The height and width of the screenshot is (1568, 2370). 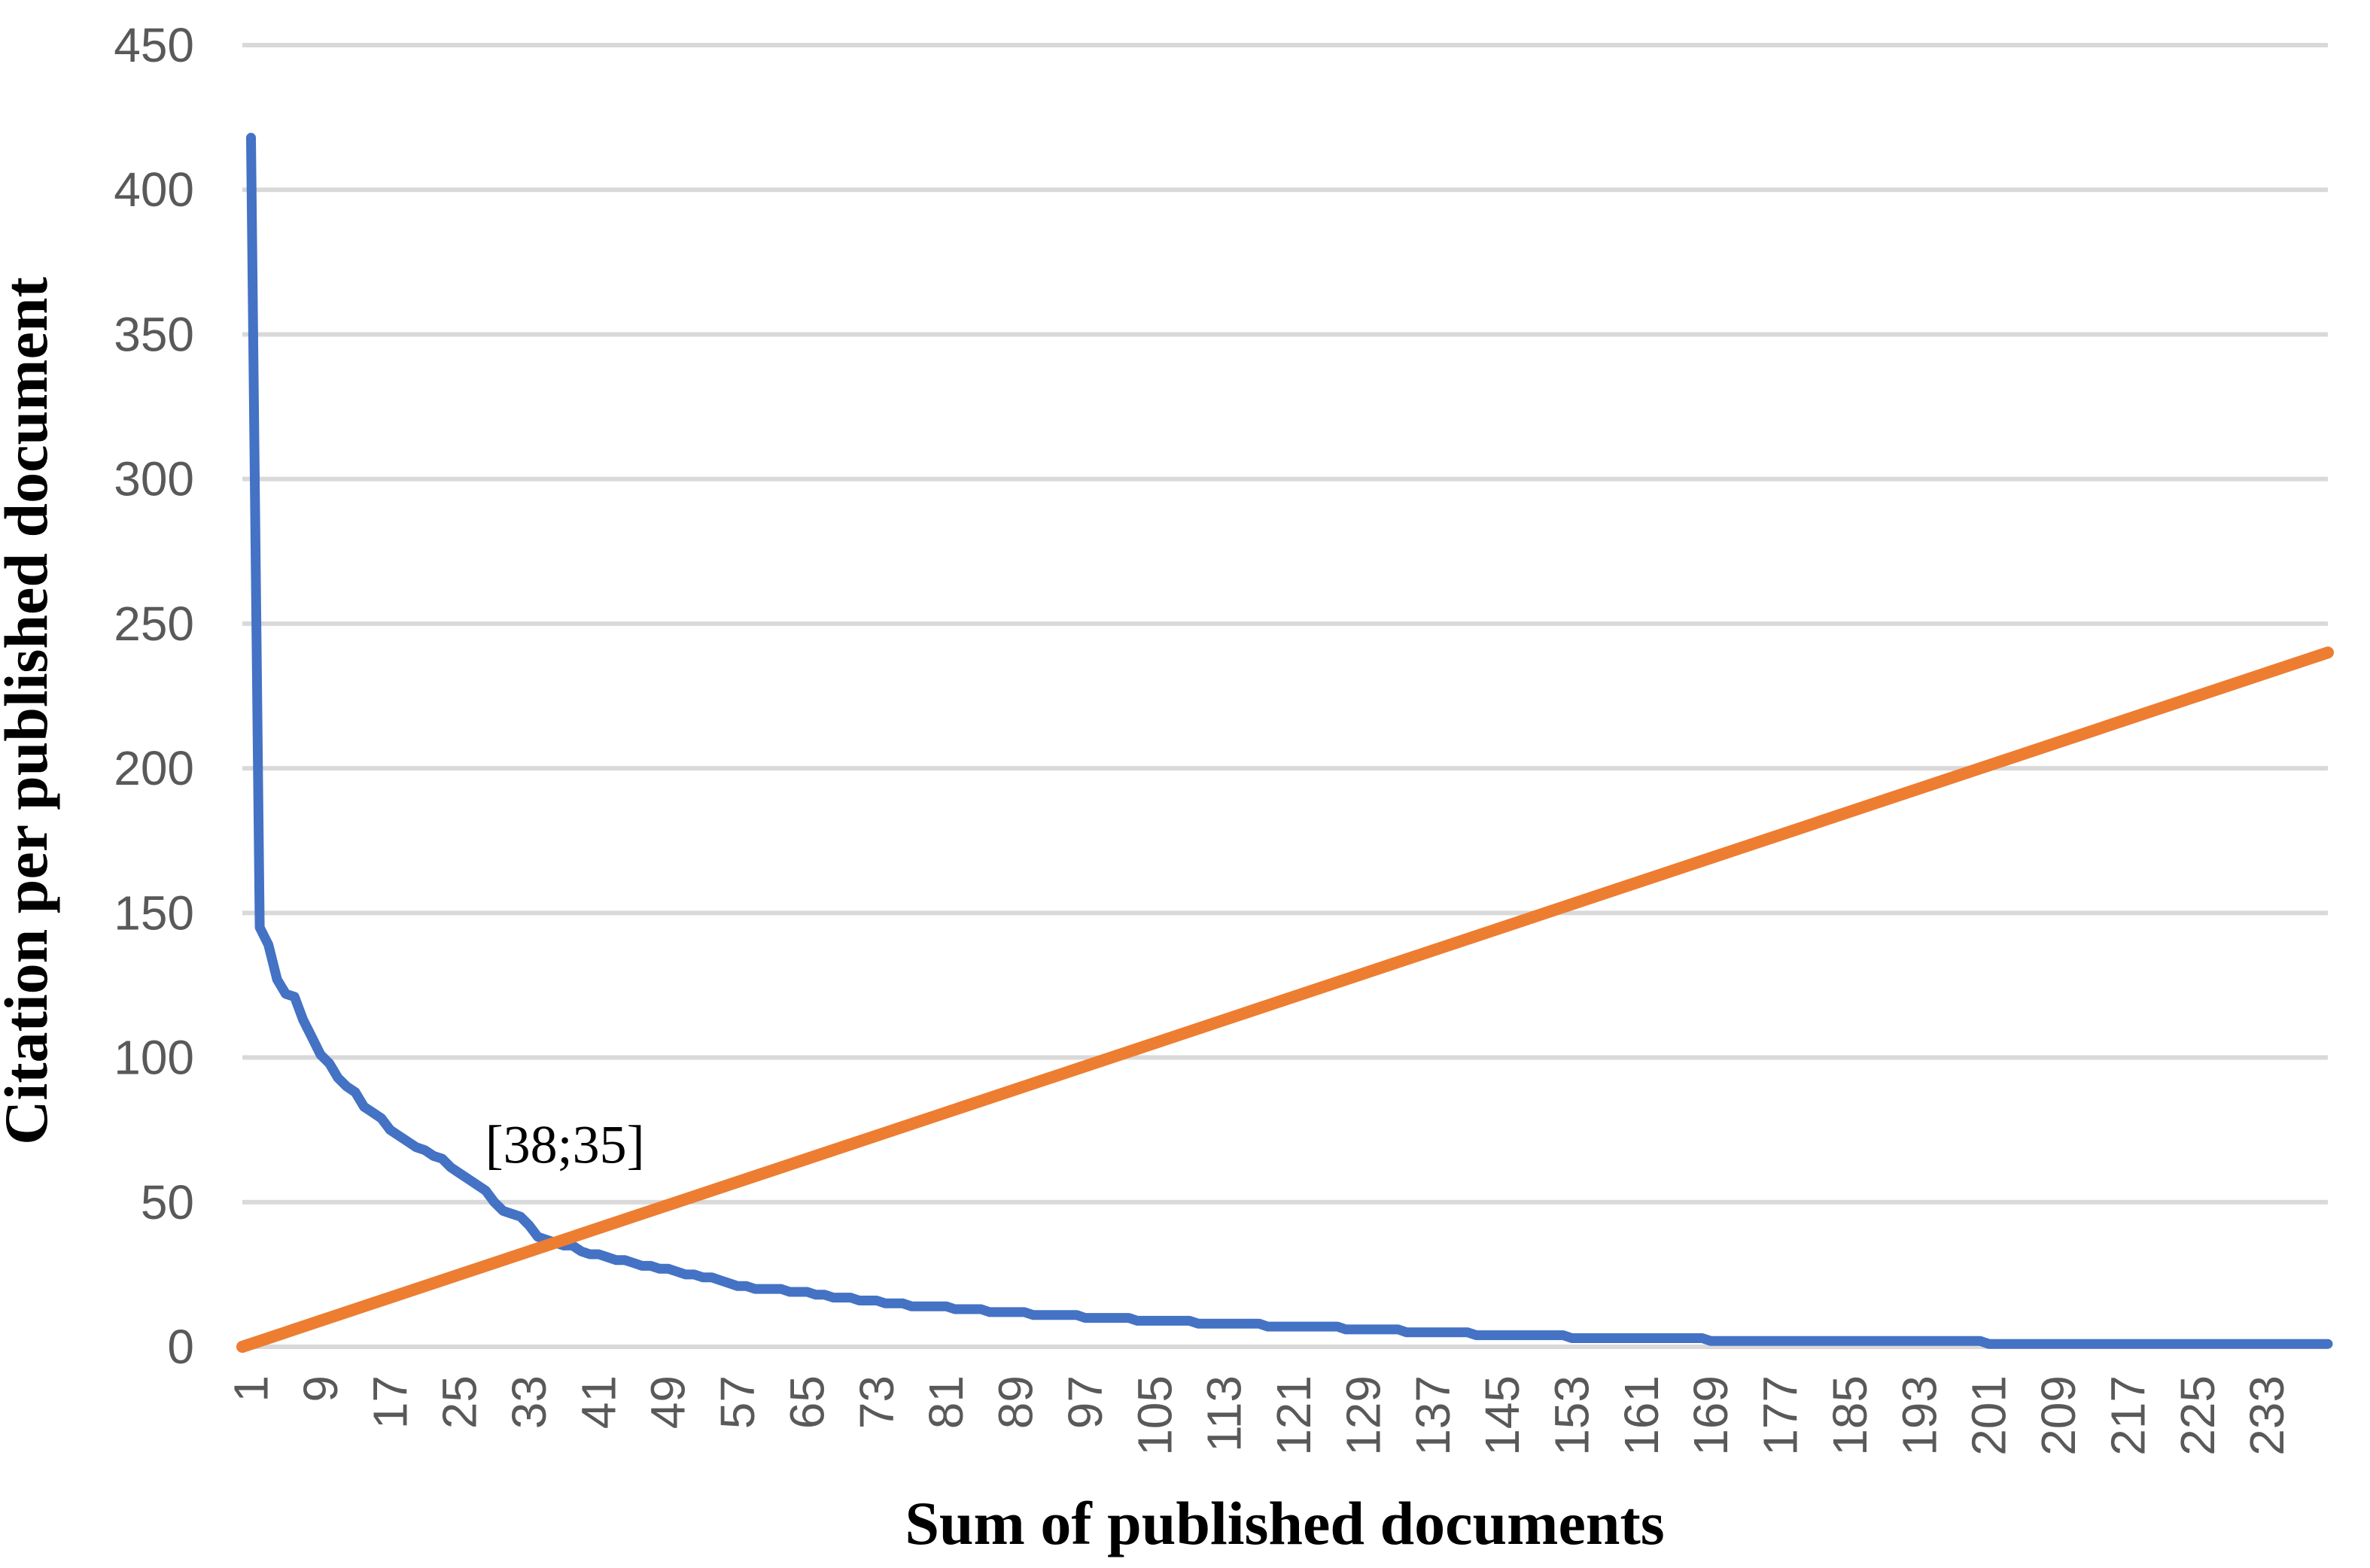 What do you see at coordinates (1363, 1415) in the screenshot?
I see `x-tick-label: 129` at bounding box center [1363, 1415].